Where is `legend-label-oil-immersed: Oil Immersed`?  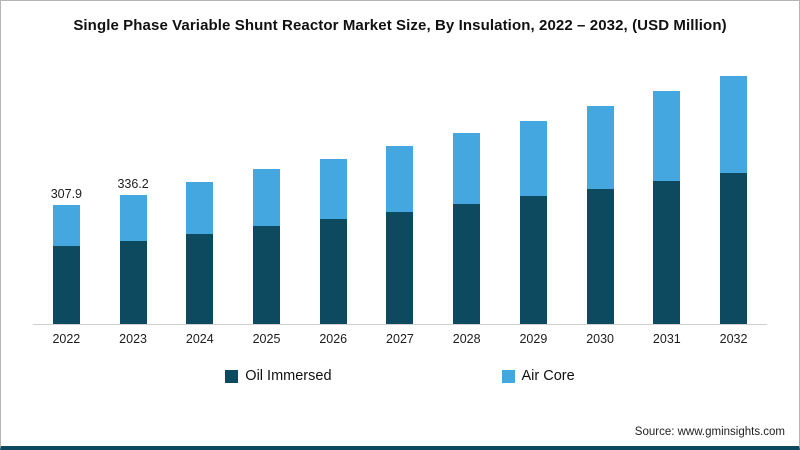 legend-label-oil-immersed: Oil Immersed is located at coordinates (288, 376).